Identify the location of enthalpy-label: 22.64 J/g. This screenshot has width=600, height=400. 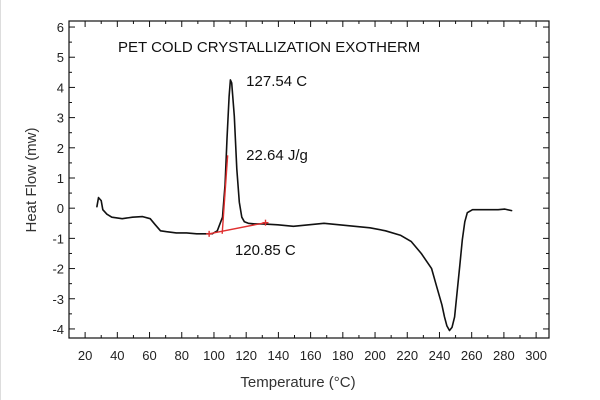
(277, 155).